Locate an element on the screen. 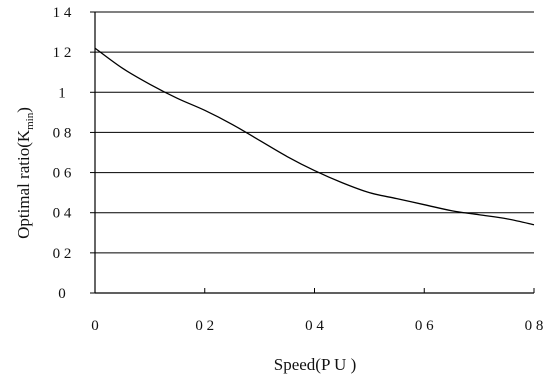 The height and width of the screenshot is (380, 556). y-tick-label-0: 0 is located at coordinates (62, 294).